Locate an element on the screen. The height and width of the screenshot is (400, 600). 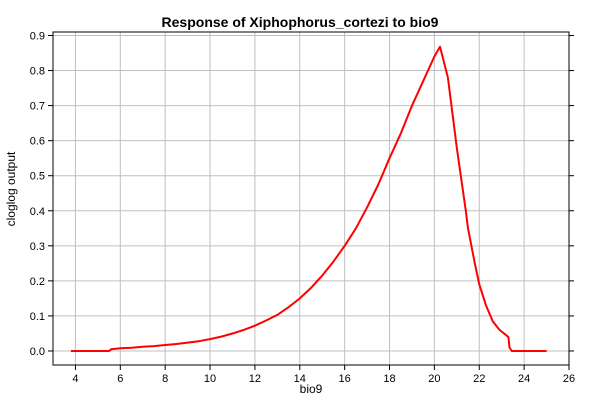
x-tick-label: 20 is located at coordinates (434, 379).